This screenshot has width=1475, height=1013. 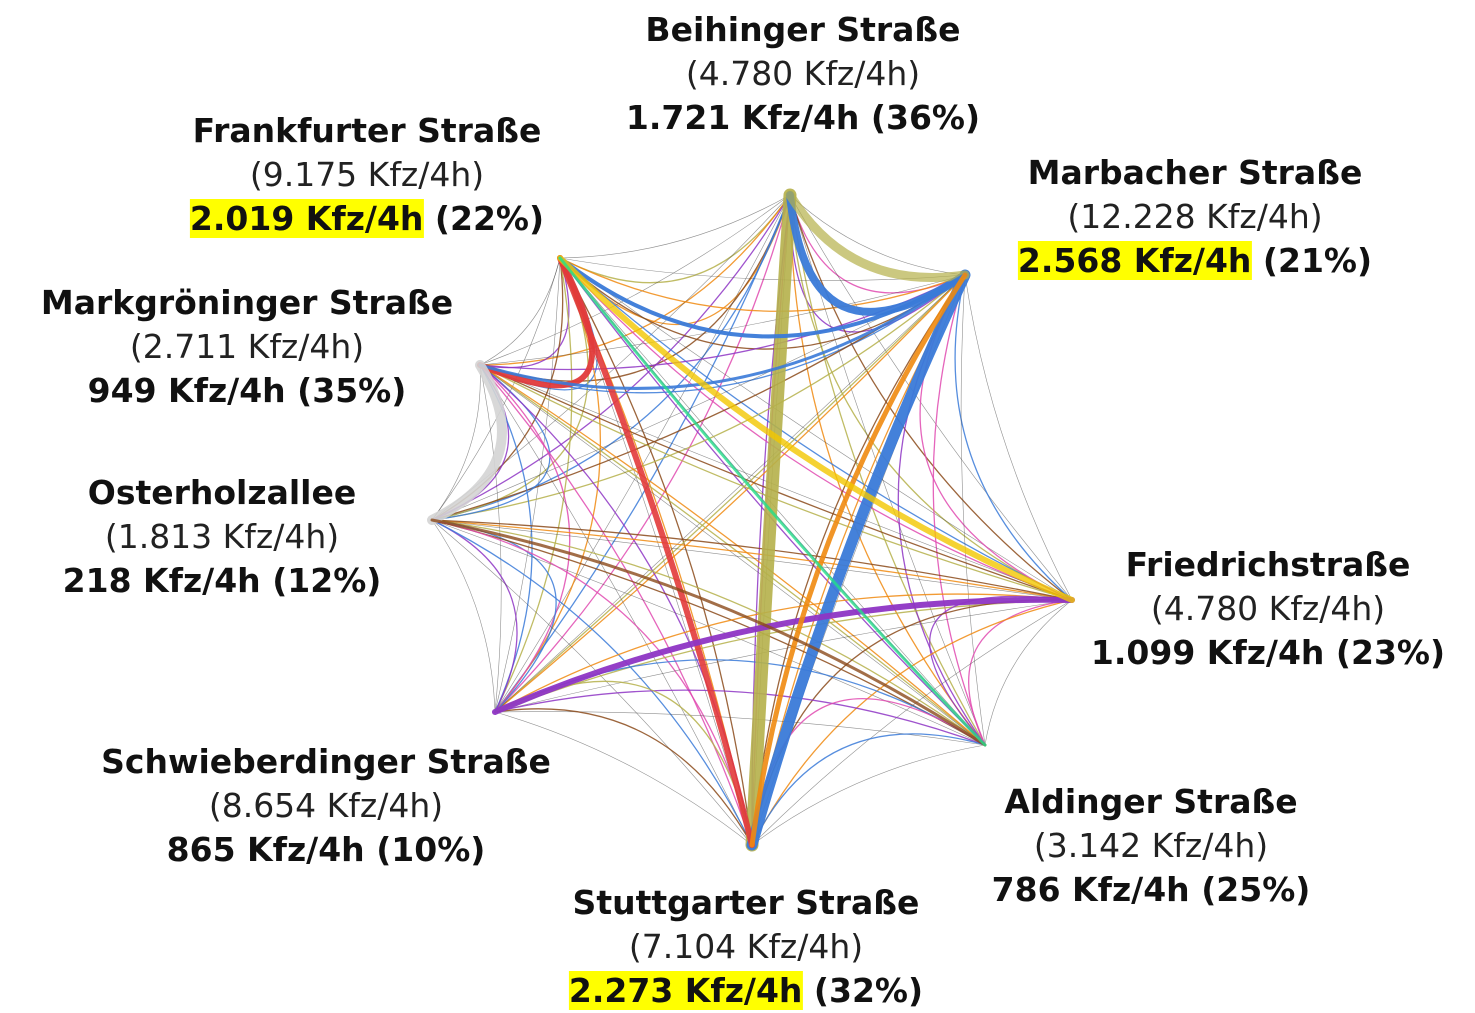 What do you see at coordinates (925, 117) in the screenshot?
I see `node-share: (36%)` at bounding box center [925, 117].